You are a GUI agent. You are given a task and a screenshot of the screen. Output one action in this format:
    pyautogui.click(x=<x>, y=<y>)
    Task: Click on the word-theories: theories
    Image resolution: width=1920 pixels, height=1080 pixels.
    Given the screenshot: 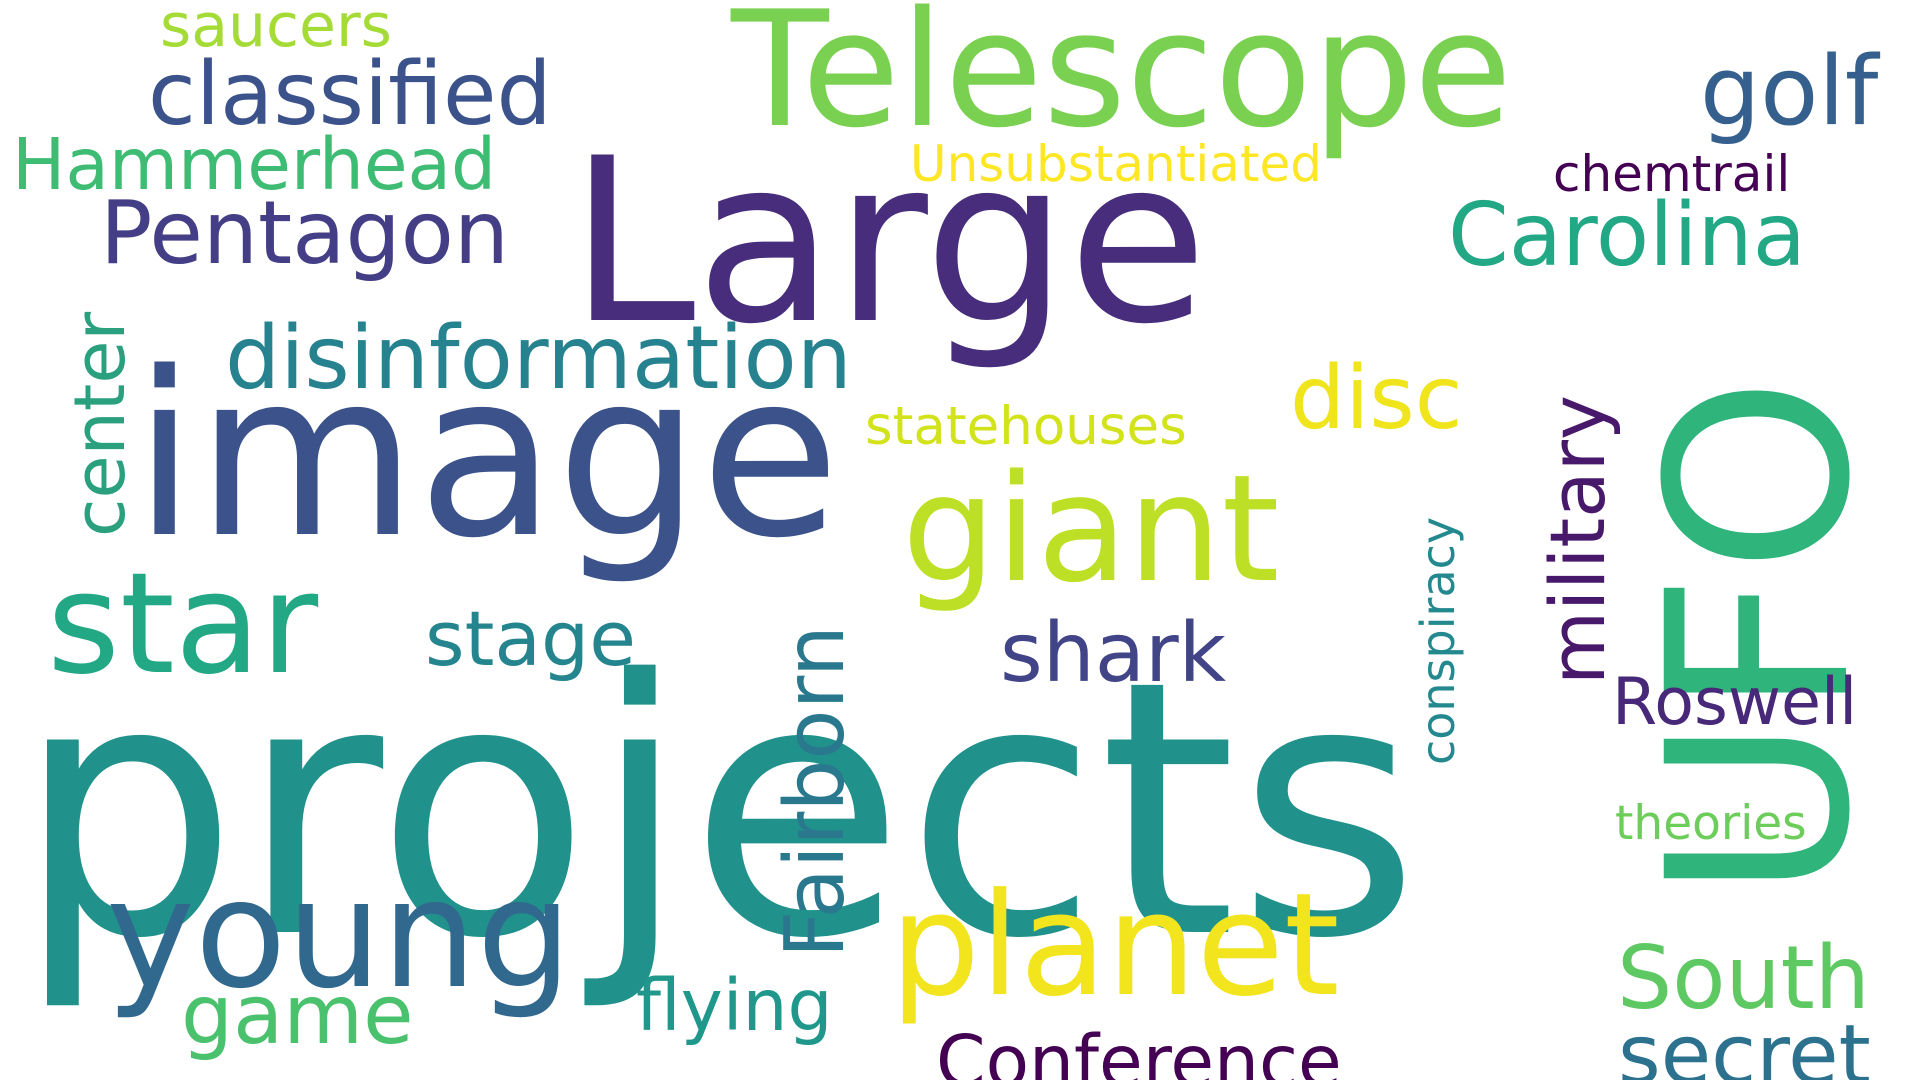 What is the action you would take?
    pyautogui.click(x=1711, y=823)
    